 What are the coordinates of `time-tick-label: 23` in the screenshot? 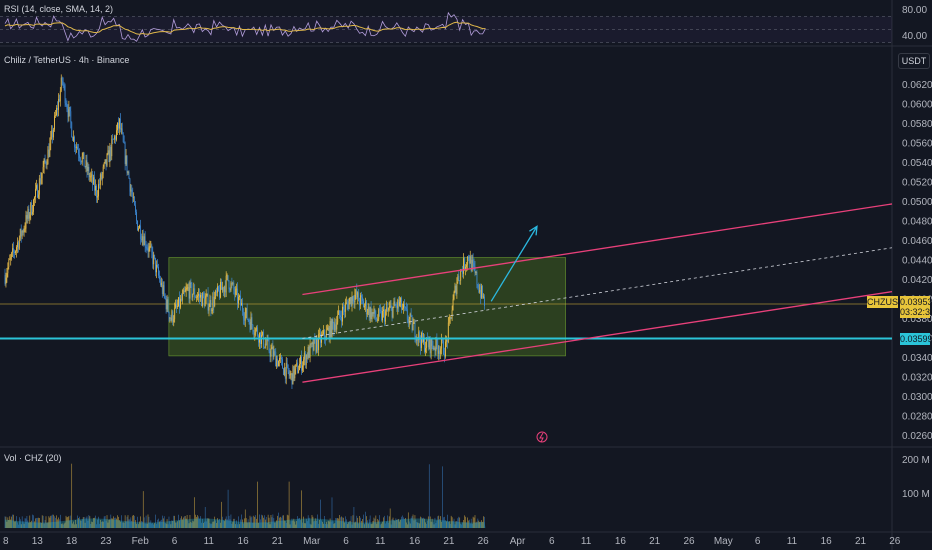 It's located at (106, 541).